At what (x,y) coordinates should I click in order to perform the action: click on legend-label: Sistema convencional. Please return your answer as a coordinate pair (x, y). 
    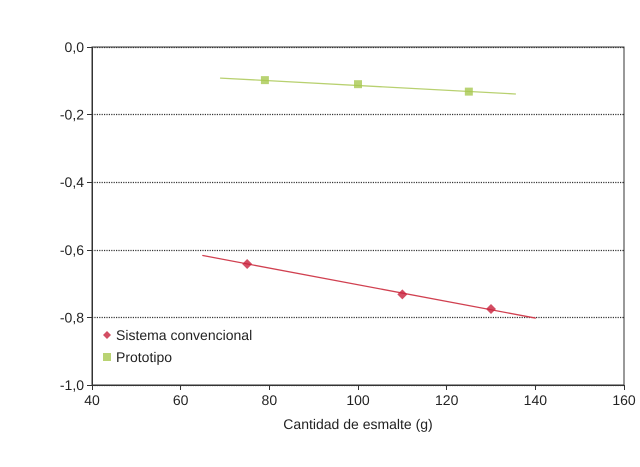
    Looking at the image, I should click on (184, 335).